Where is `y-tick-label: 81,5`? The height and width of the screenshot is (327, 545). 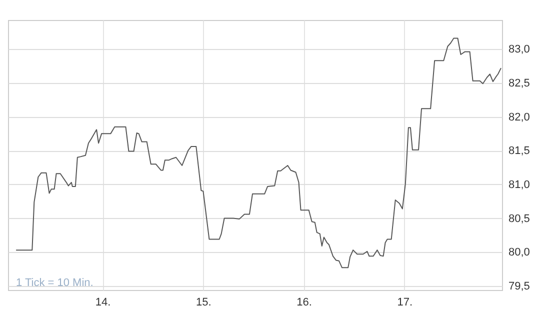 y-tick-label: 81,5 is located at coordinates (519, 151).